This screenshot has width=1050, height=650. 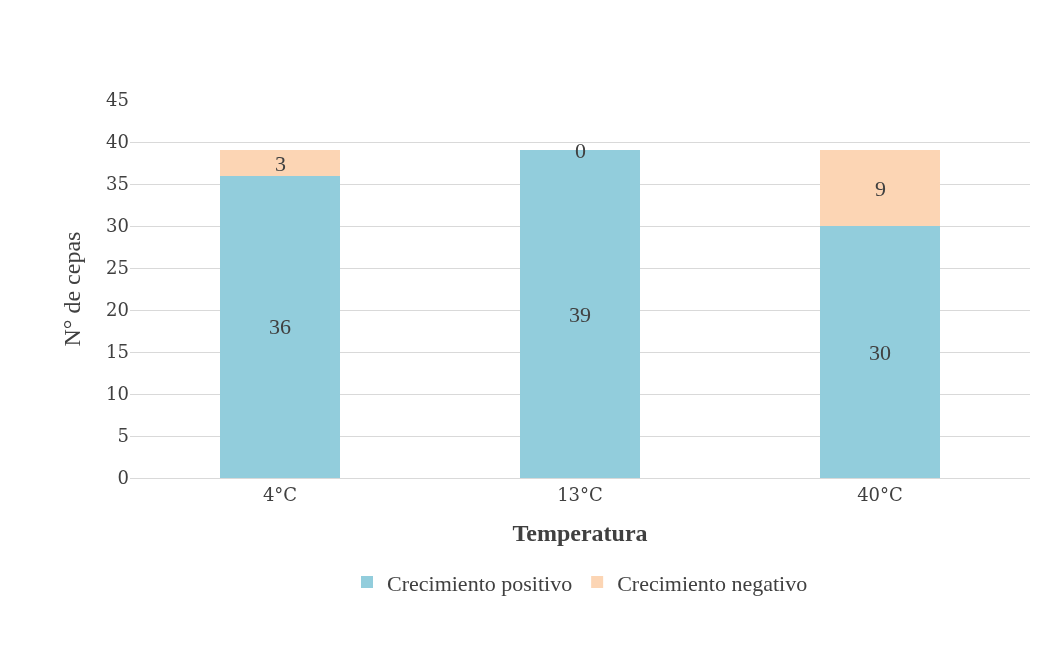 I want to click on legend-label: Crecimiento negativo, so click(x=712, y=583).